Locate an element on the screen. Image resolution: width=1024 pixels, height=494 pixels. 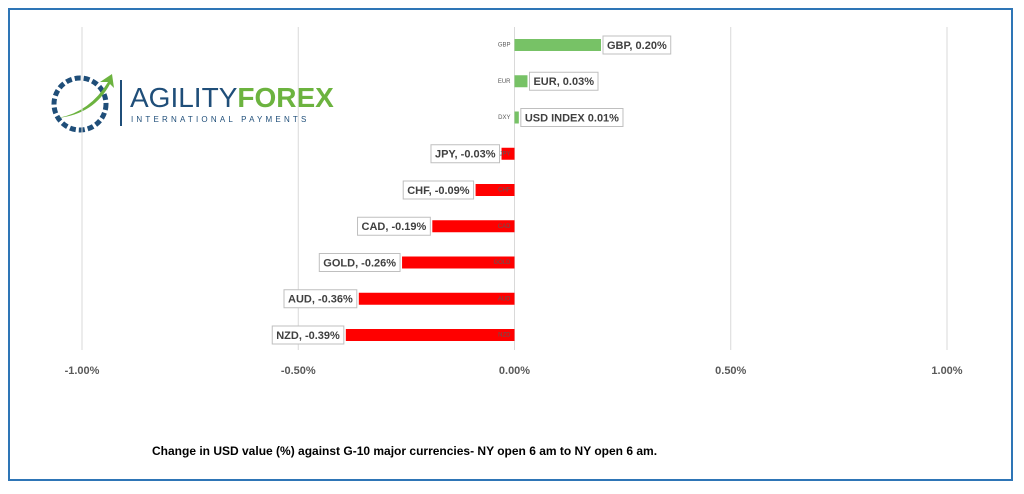
value-label: GBP, 0.20% is located at coordinates (637, 46).